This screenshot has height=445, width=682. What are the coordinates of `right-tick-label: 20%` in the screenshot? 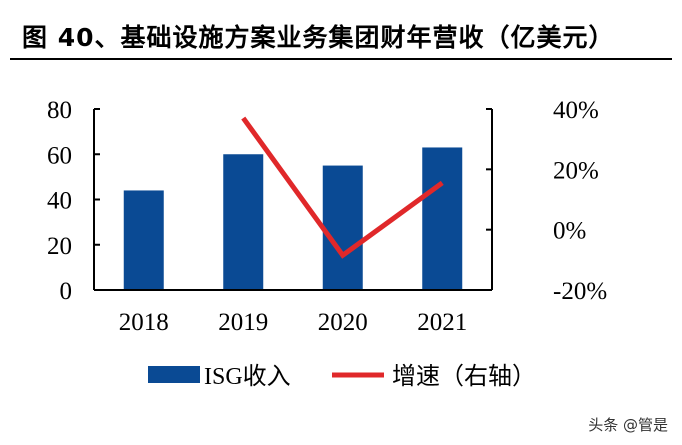 It's located at (576, 170).